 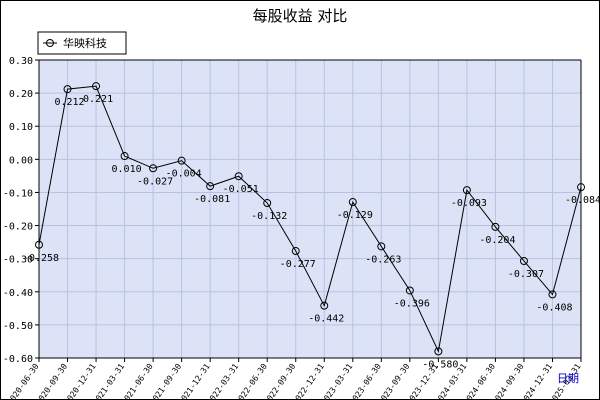 What do you see at coordinates (326, 319) in the screenshot?
I see `data-label: -0.442` at bounding box center [326, 319].